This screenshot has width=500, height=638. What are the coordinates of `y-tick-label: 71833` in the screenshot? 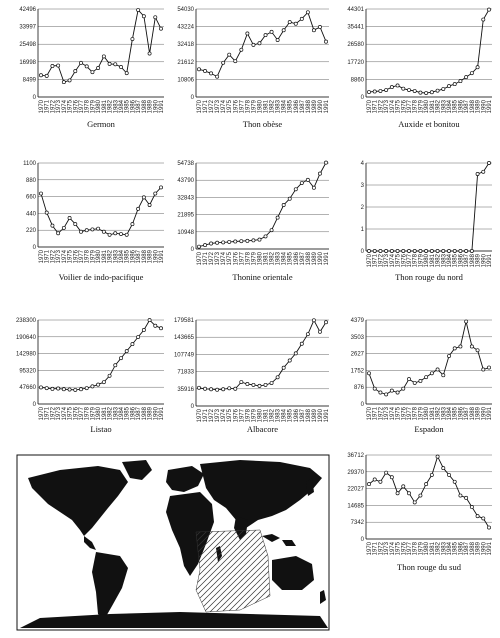 It's located at (185, 373).